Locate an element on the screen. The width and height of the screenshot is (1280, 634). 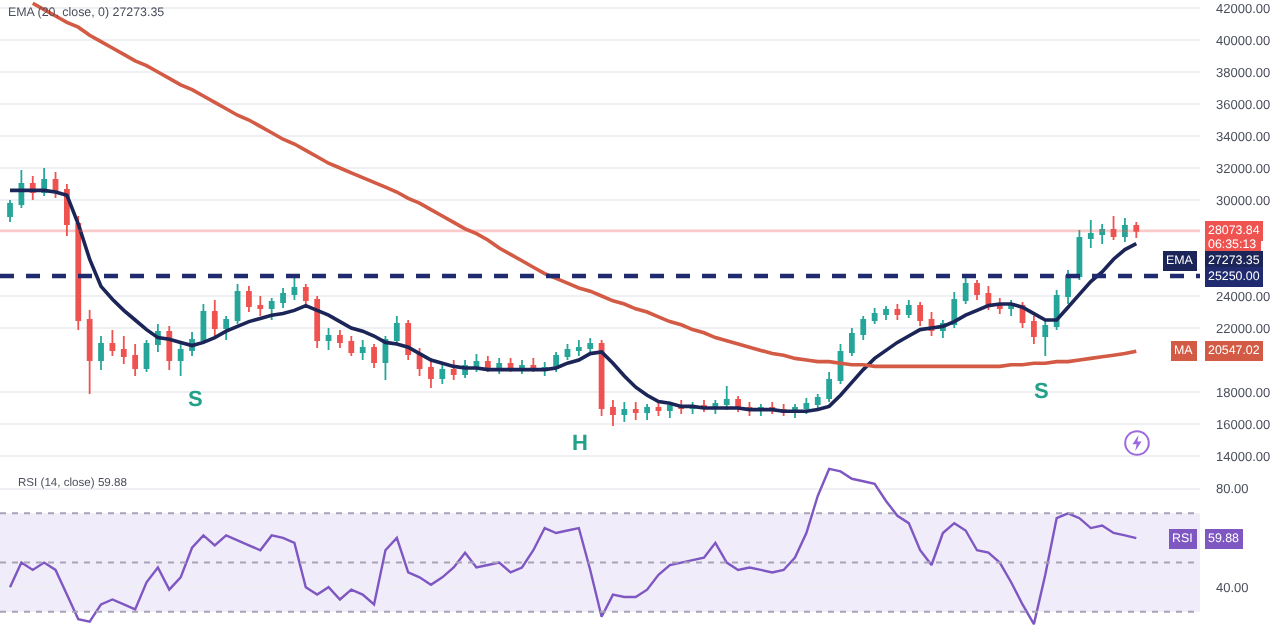
annotation: H is located at coordinates (580, 444).